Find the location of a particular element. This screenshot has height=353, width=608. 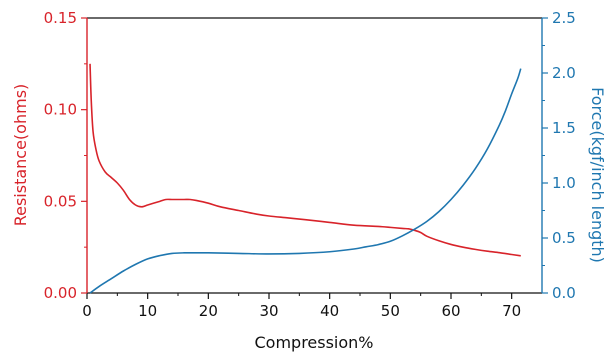

y-axis-right-label: Force(kgf/inch length) is located at coordinates (597, 175).